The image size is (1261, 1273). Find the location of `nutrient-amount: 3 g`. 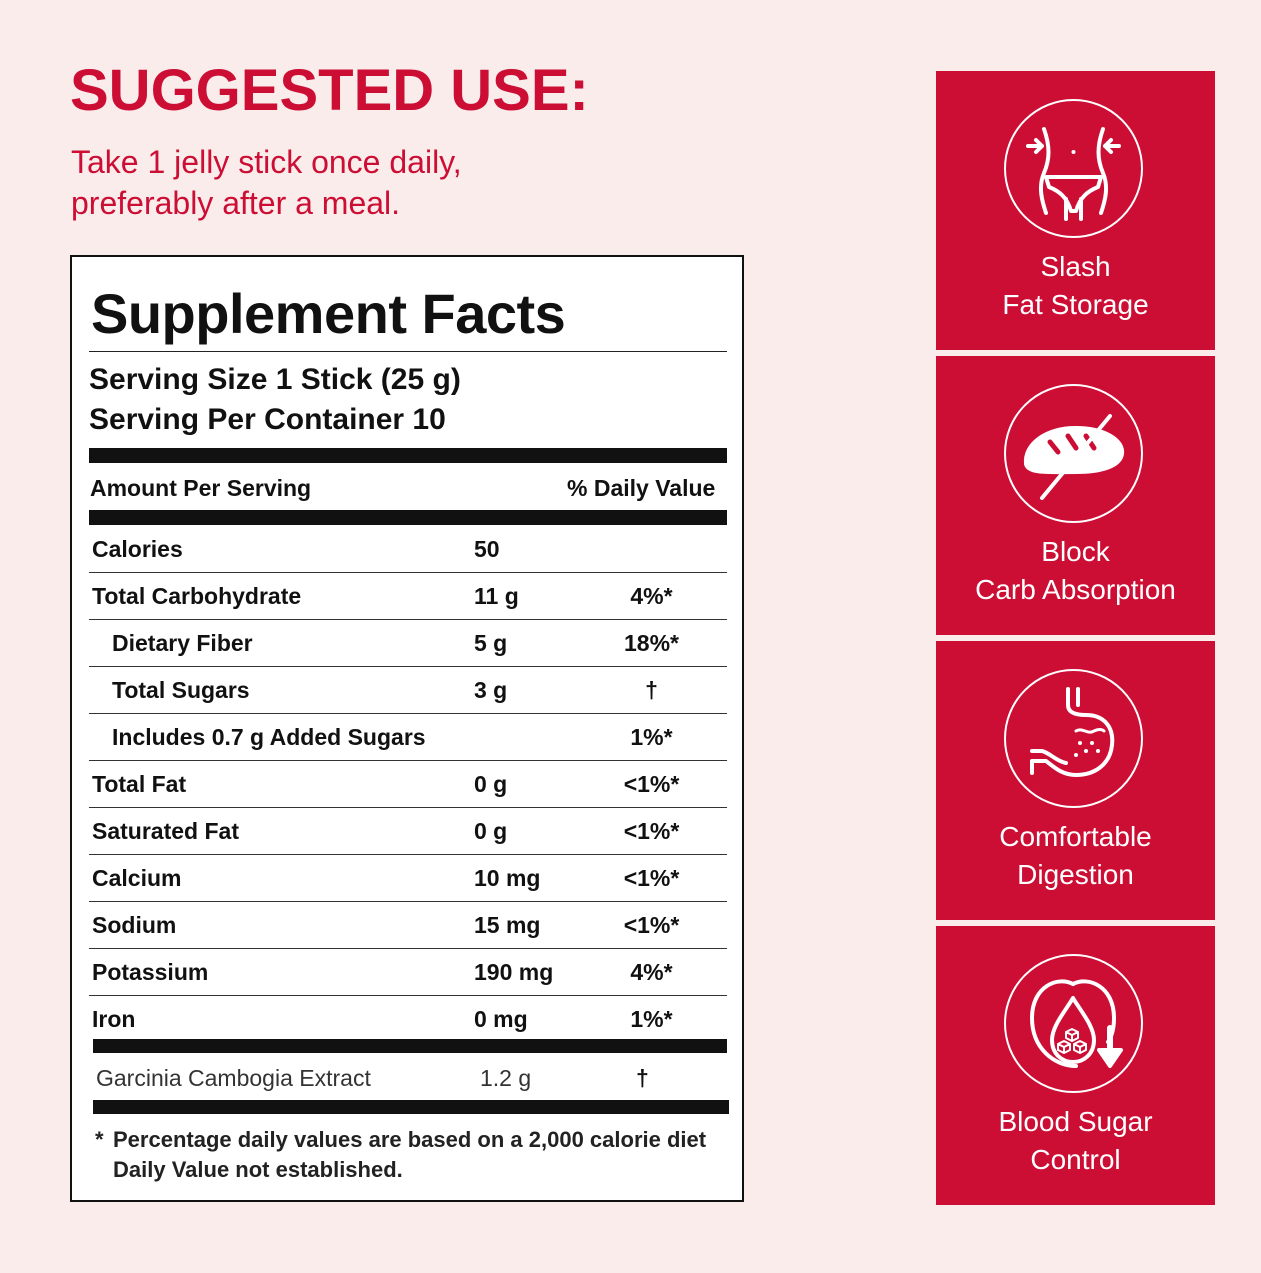

nutrient-amount: 3 g is located at coordinates (491, 690).